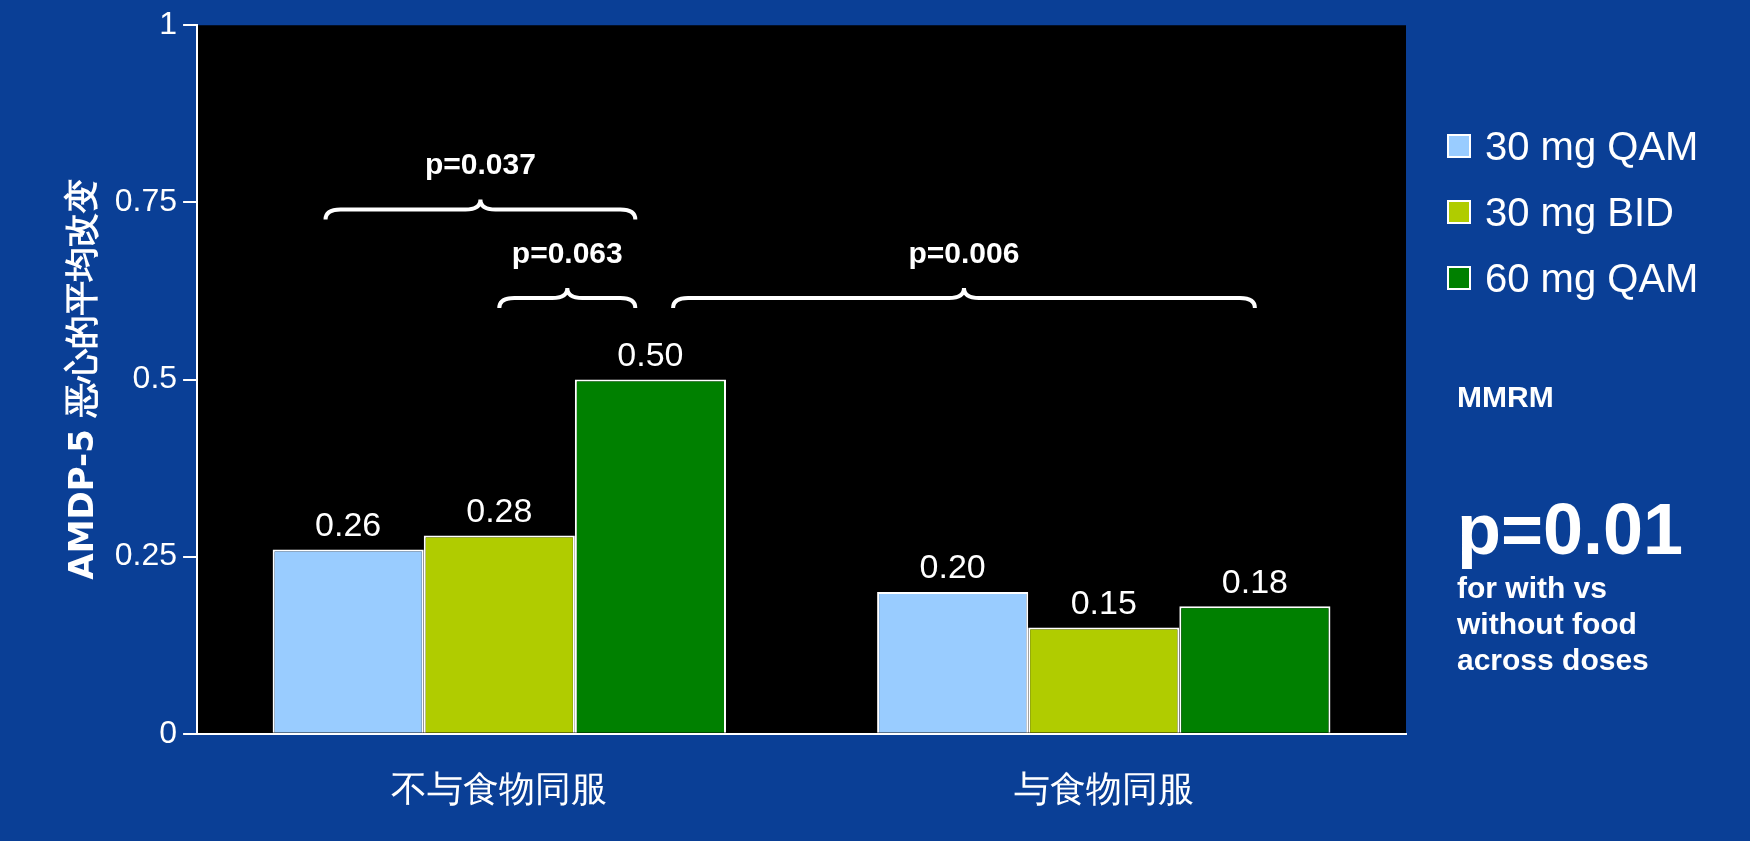  Describe the element at coordinates (168, 23) in the screenshot. I see `y-tick-label: 1` at that location.